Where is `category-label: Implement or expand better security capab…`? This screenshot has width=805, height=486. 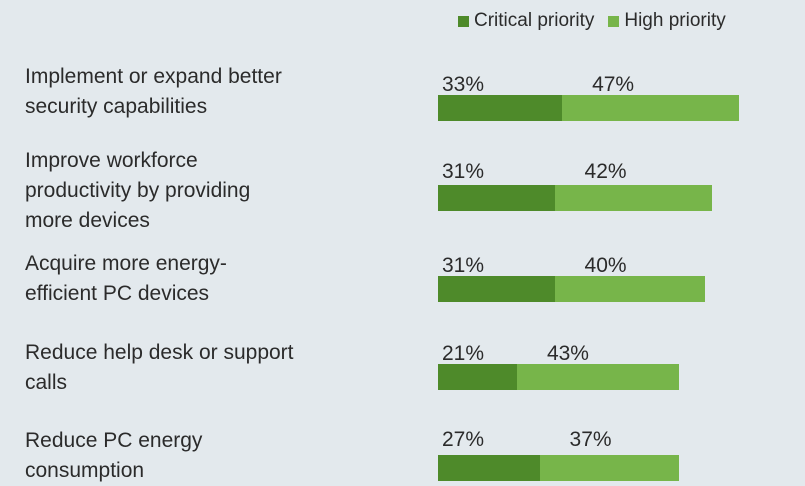
category-label: Implement or expand better security capab… is located at coordinates (200, 92).